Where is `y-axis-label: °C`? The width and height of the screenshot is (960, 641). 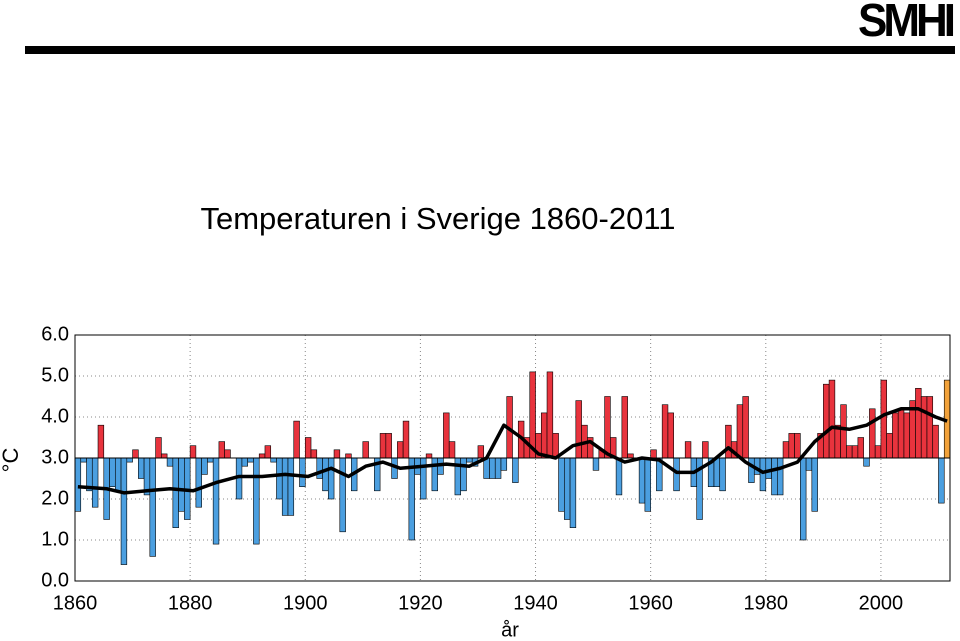 y-axis-label: °C is located at coordinates (11, 460).